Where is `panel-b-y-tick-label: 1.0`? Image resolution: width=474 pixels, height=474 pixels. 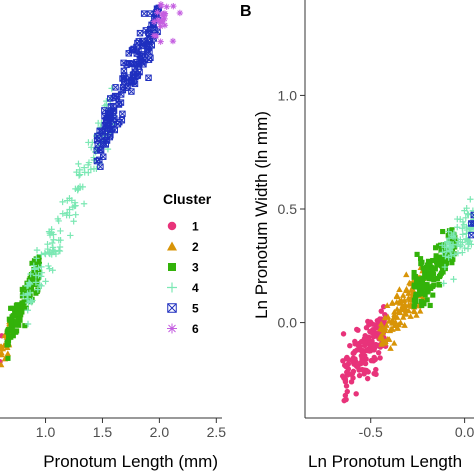 panel-b-y-tick-label: 1.0 is located at coordinates (288, 95).